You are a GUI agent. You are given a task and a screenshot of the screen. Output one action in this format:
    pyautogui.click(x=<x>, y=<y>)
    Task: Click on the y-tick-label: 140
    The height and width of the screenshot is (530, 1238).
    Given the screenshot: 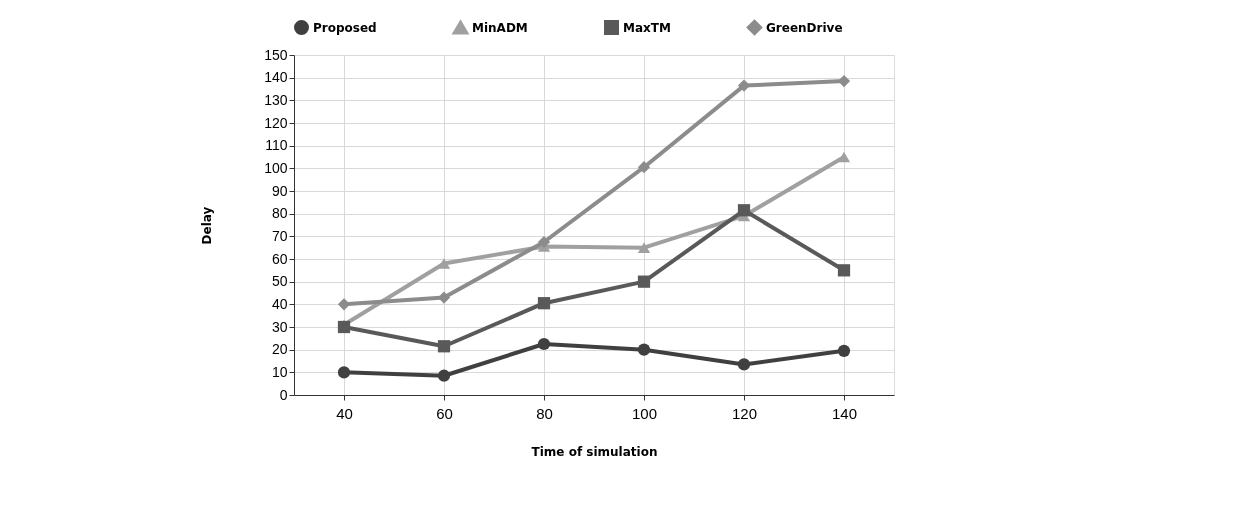 What is the action you would take?
    pyautogui.click(x=276, y=77)
    